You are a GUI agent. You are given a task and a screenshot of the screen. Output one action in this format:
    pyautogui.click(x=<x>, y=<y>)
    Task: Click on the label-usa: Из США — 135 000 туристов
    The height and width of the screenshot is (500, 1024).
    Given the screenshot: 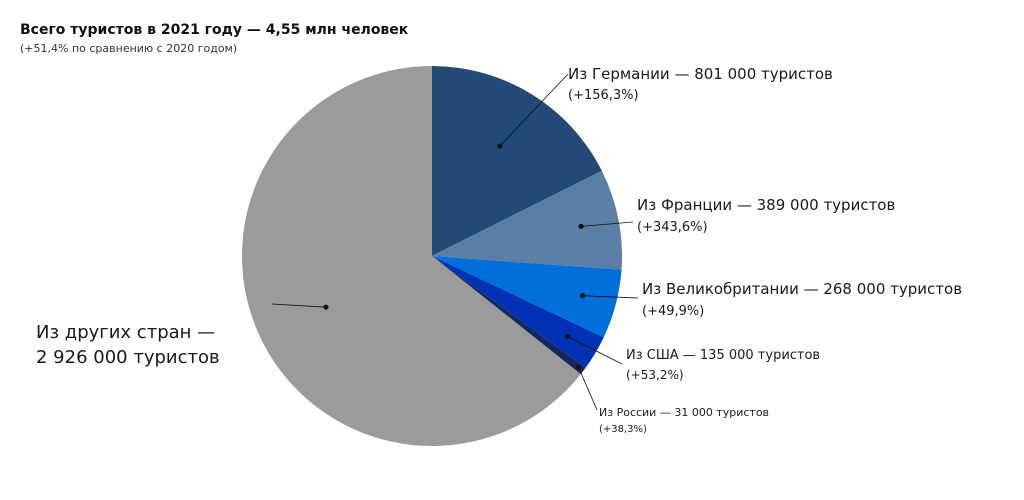 What is the action you would take?
    pyautogui.click(x=723, y=355)
    